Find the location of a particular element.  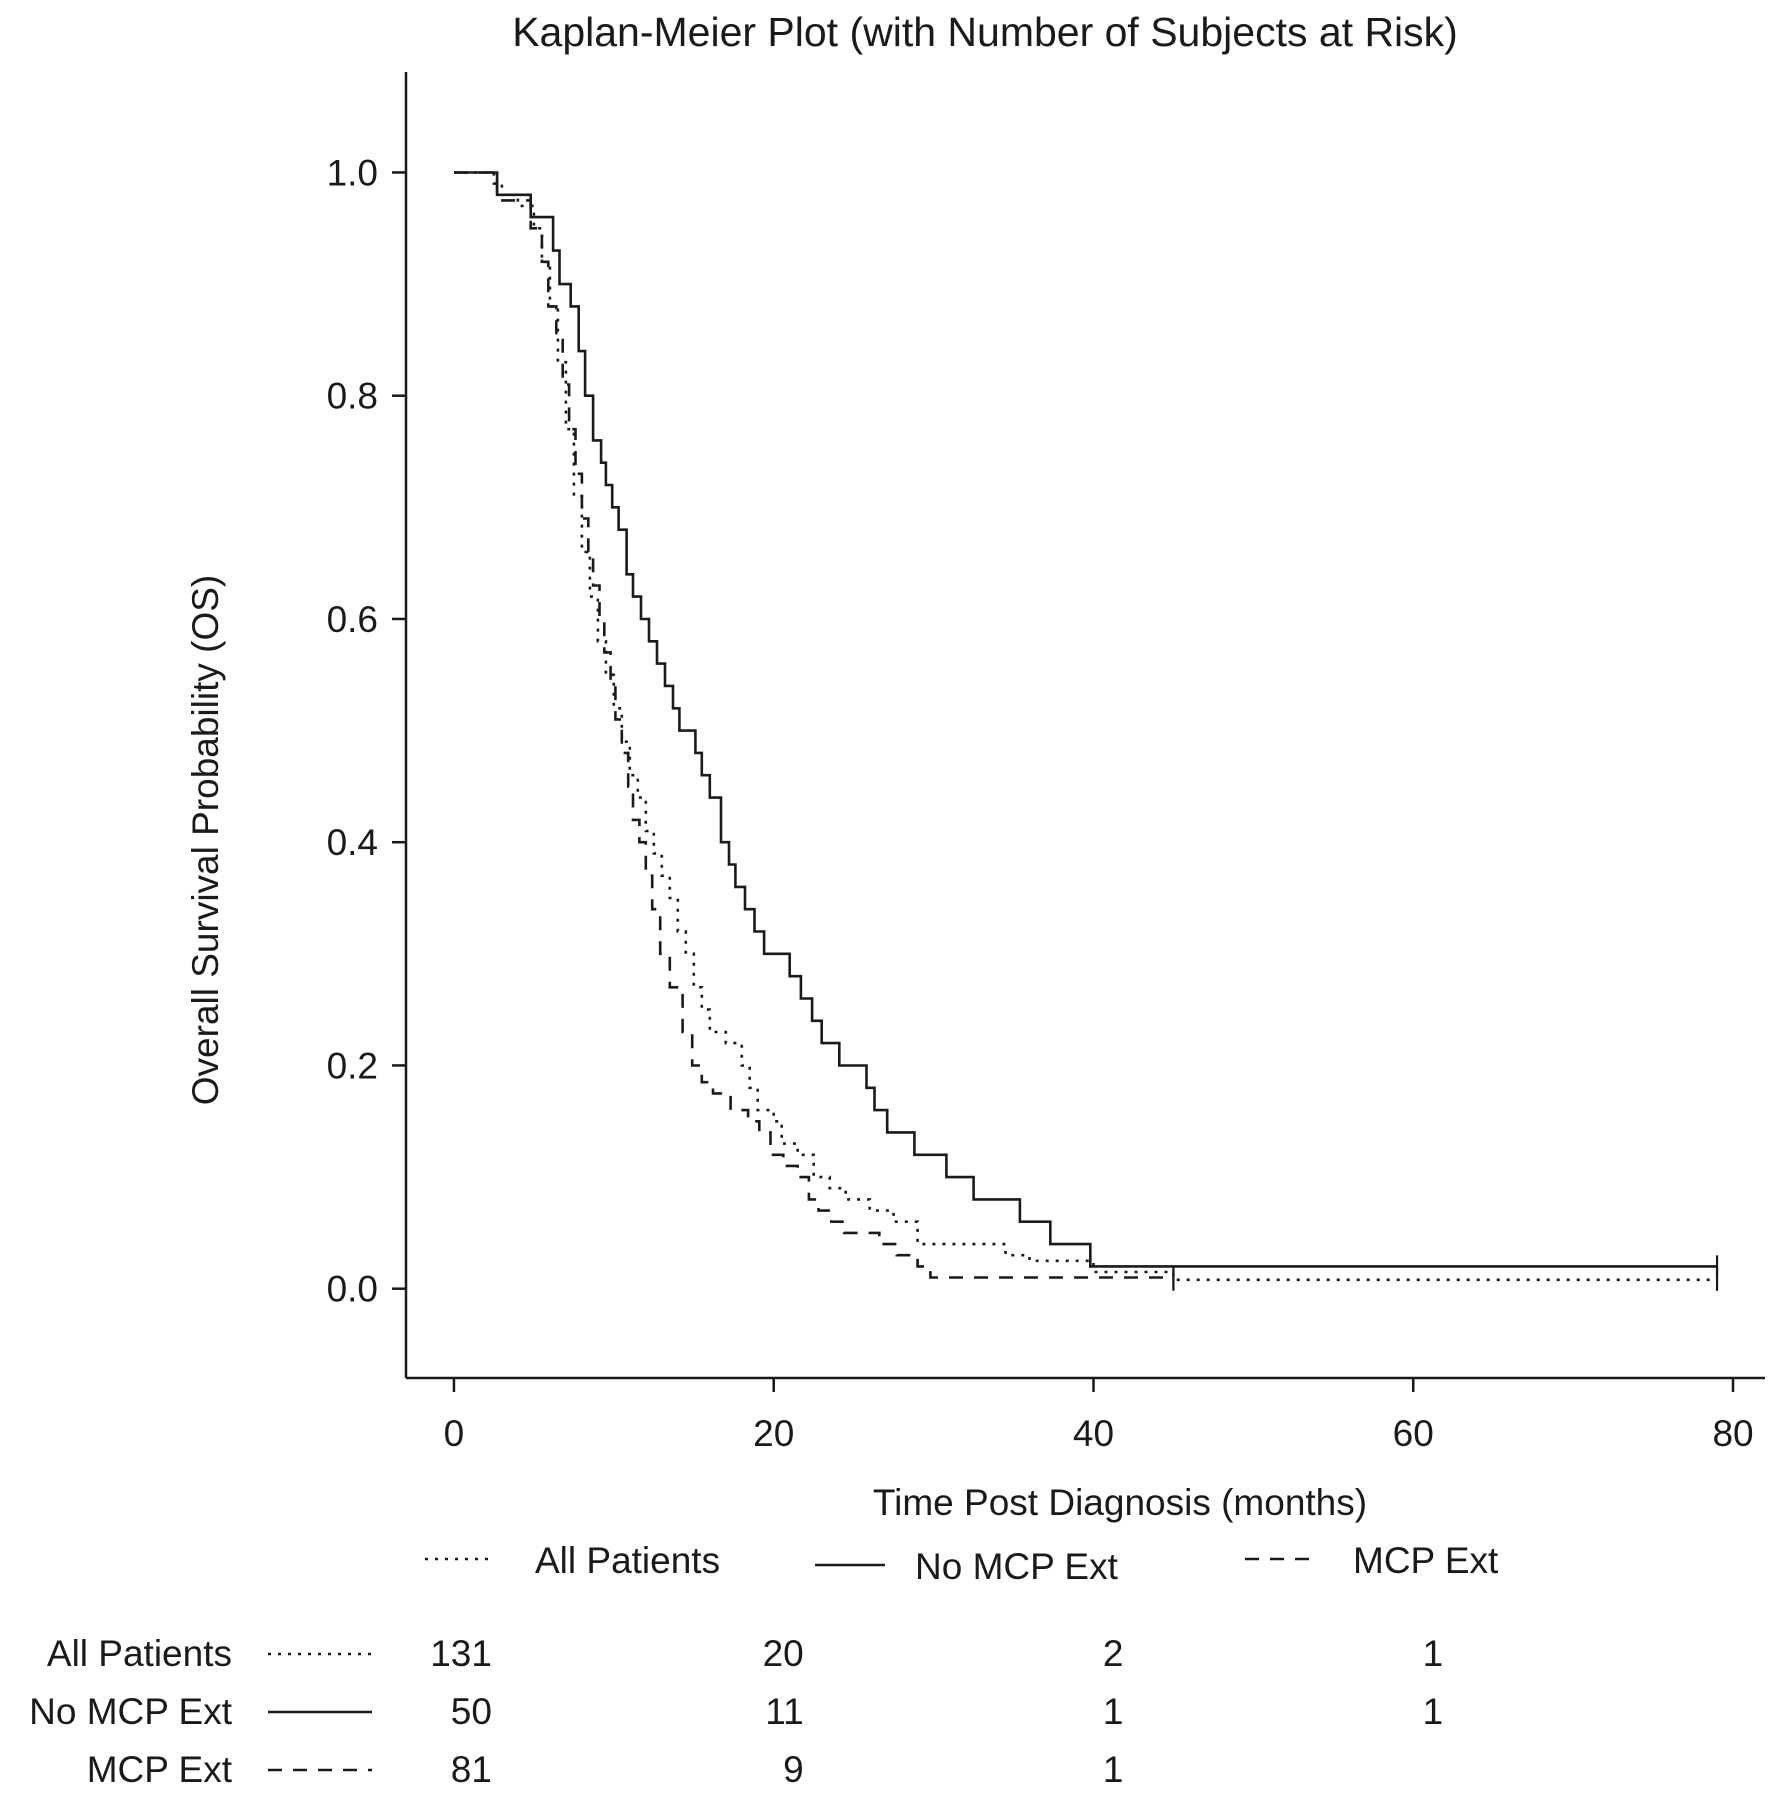

y-tick-label: 0.8 is located at coordinates (352, 396).